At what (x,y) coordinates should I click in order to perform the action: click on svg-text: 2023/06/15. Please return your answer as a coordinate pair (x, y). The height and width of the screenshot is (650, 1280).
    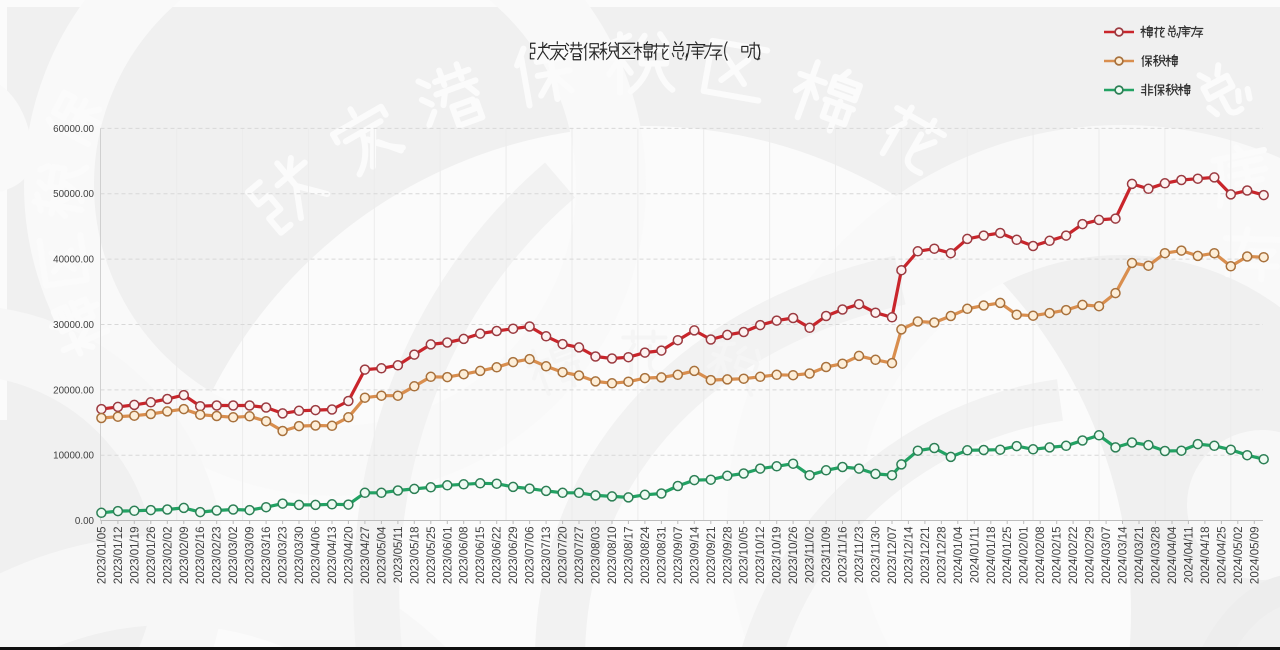
    Looking at the image, I should click on (481, 556).